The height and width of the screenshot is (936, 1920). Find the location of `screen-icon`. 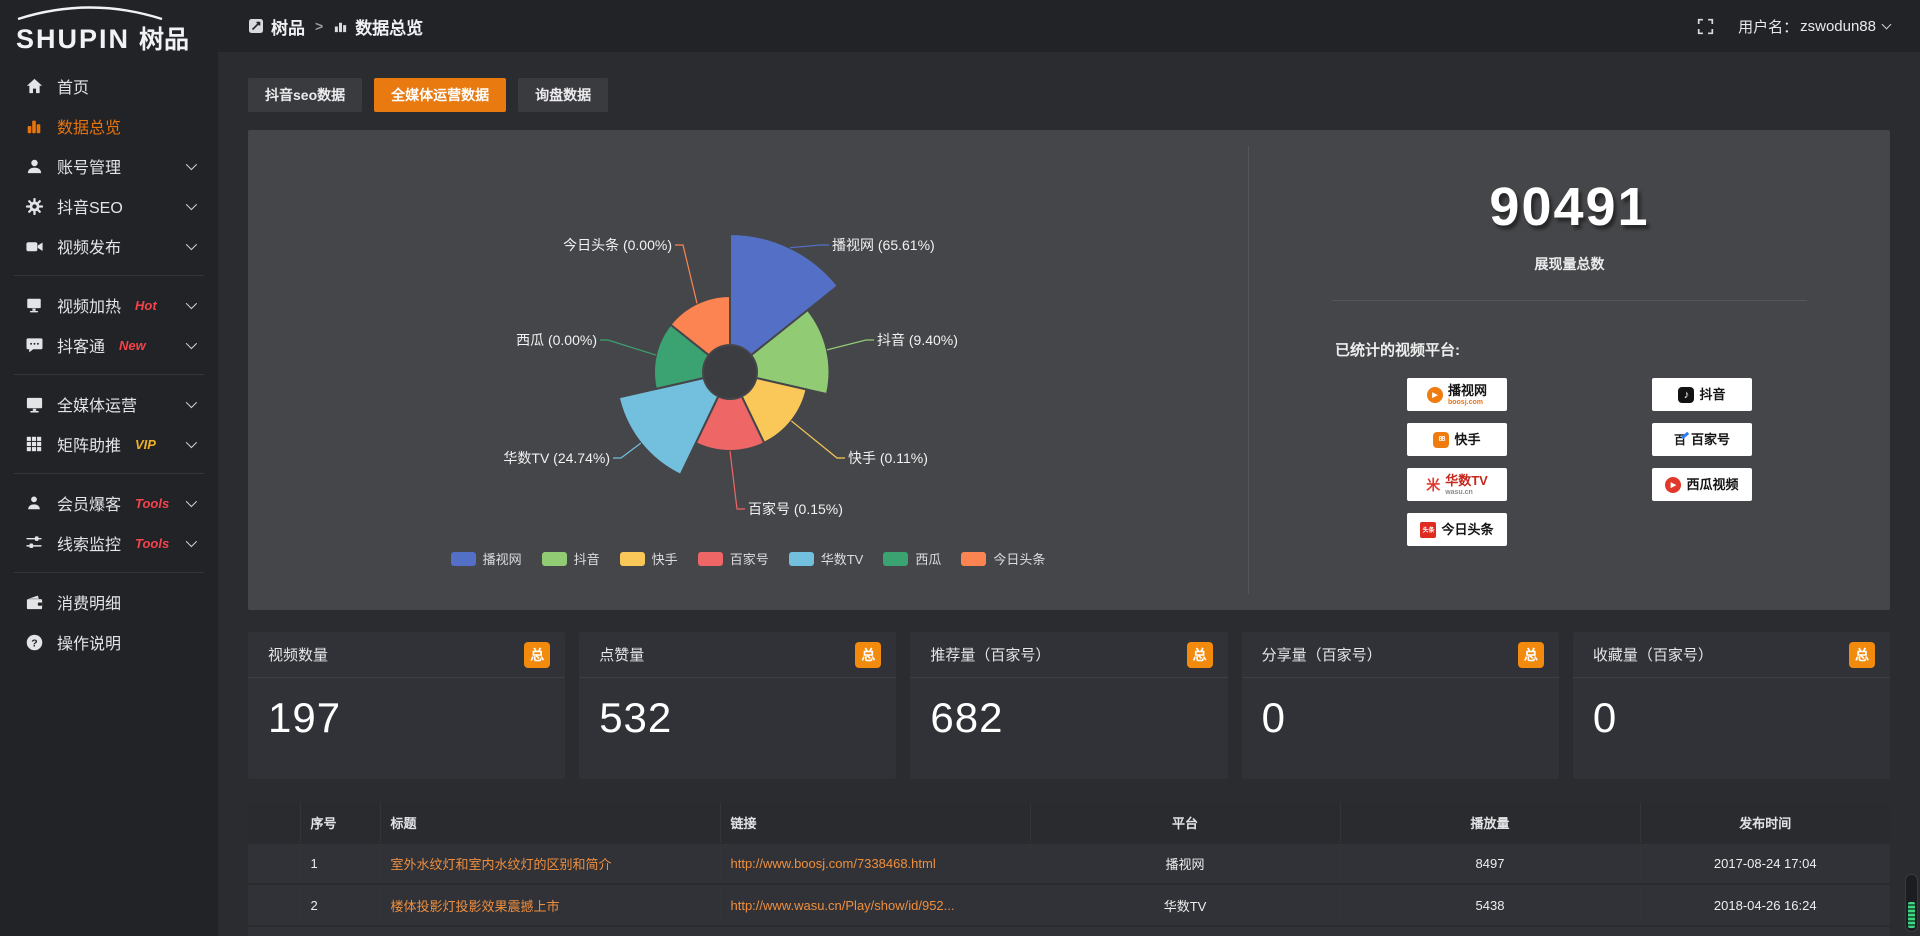

screen-icon is located at coordinates (34, 305).